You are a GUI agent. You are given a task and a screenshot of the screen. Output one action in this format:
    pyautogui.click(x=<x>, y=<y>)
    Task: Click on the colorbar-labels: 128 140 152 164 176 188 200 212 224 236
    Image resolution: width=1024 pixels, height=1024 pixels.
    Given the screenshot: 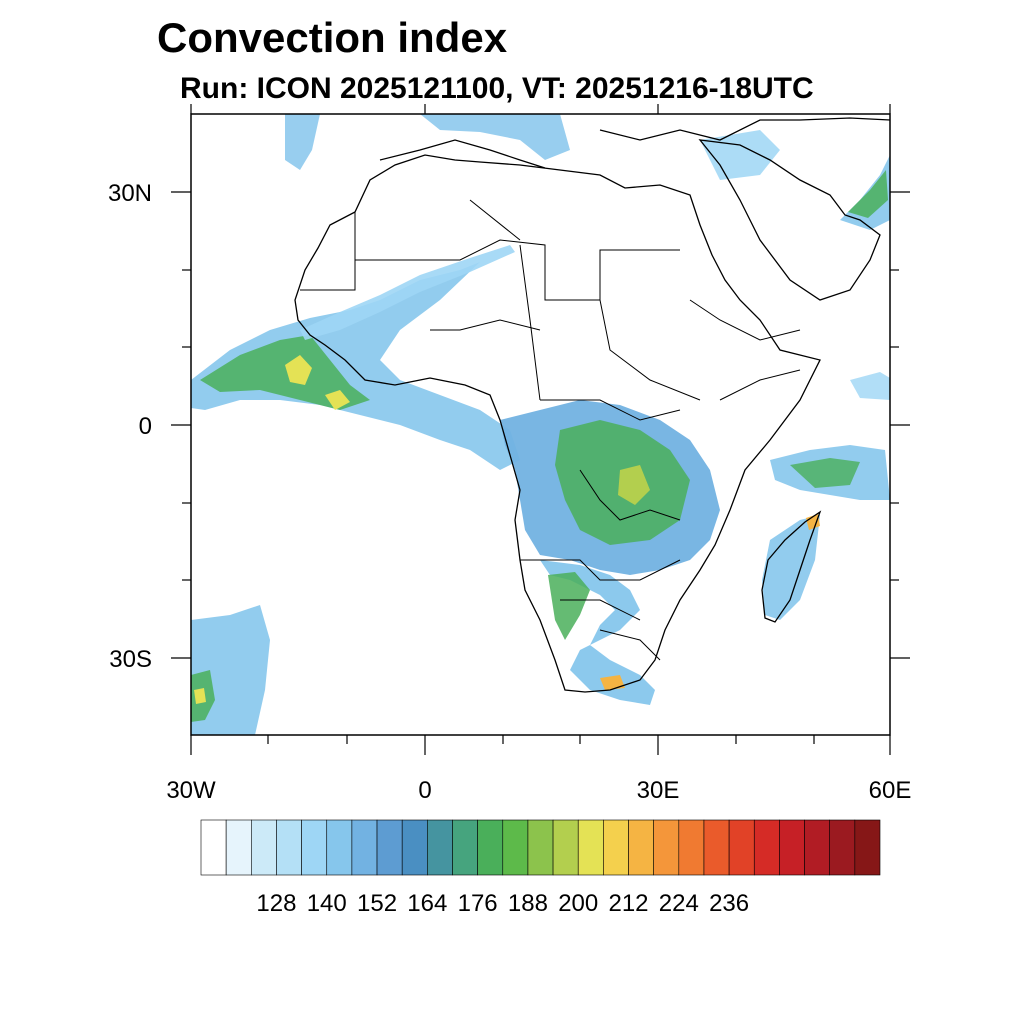 What is the action you would take?
    pyautogui.click(x=502, y=903)
    